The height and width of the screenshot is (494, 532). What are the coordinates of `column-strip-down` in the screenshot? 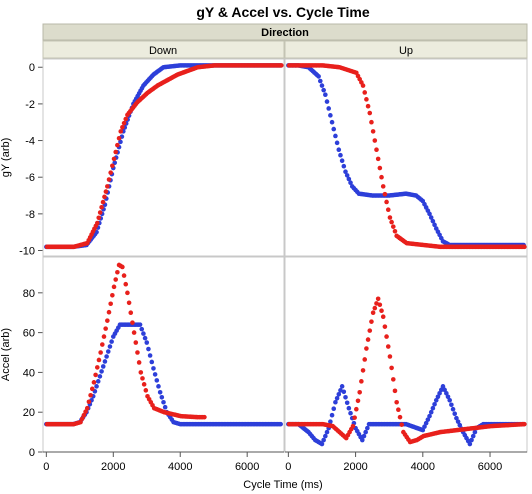 It's located at (163, 49).